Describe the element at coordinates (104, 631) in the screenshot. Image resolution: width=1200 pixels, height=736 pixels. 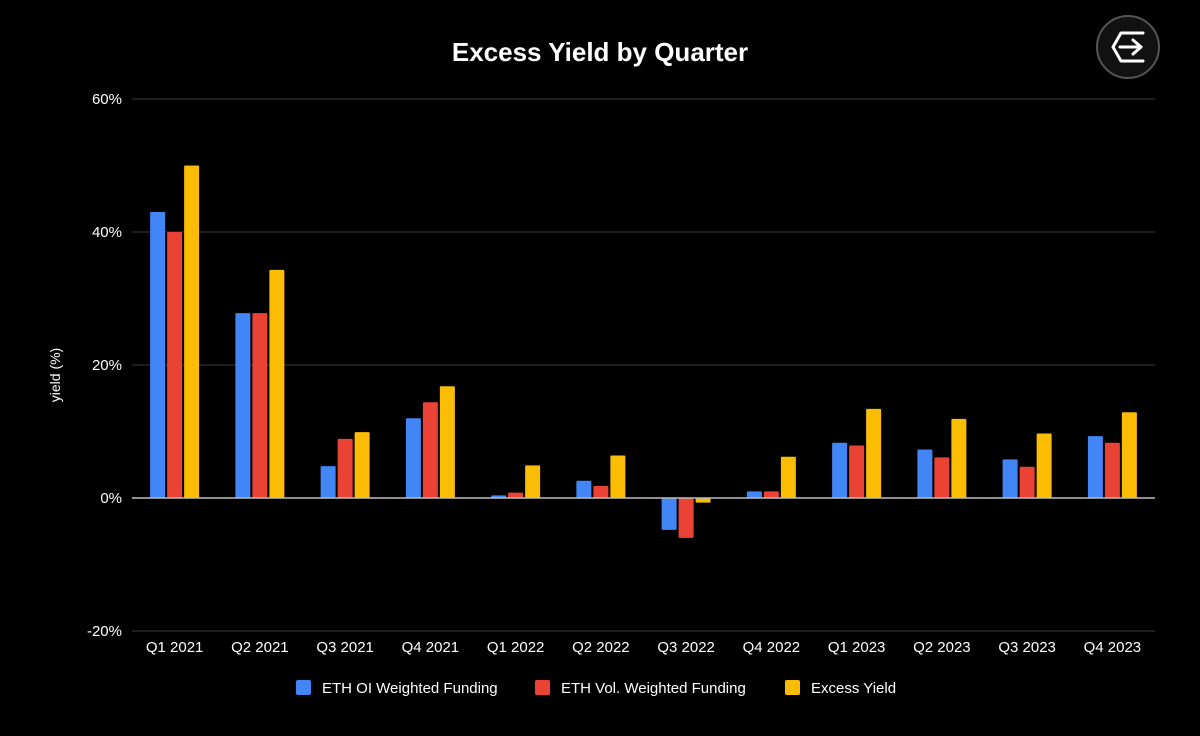
I see `y-tick-label: -20%` at that location.